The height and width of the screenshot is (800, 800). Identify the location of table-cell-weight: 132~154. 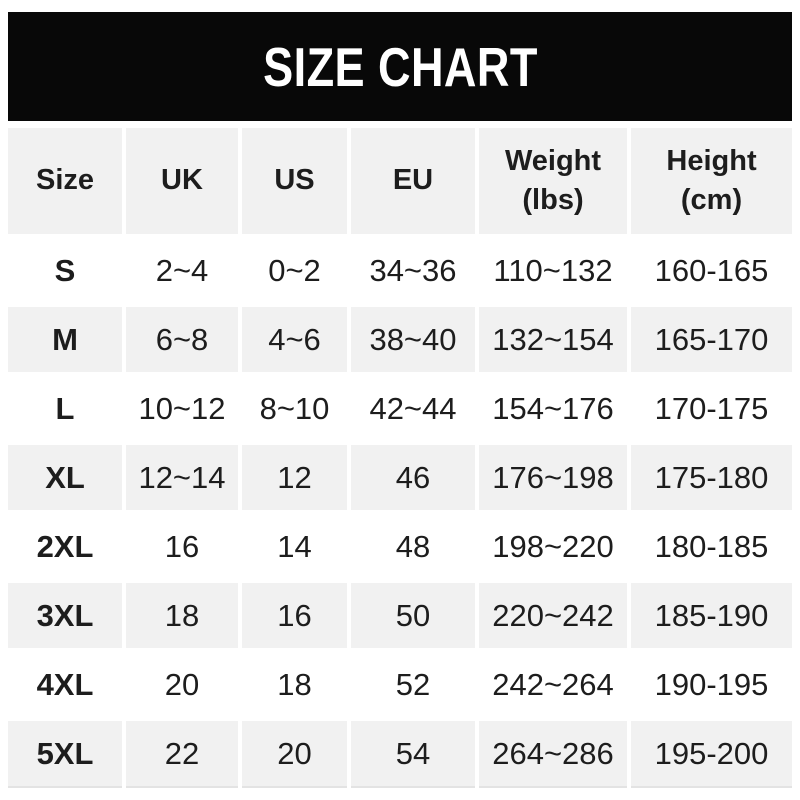
(553, 339).